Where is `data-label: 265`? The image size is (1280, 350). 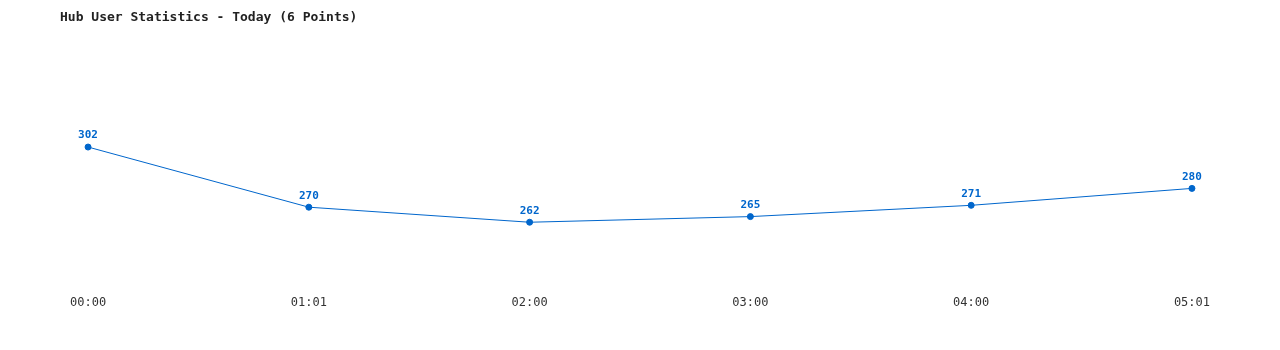
data-label: 265 is located at coordinates (750, 204).